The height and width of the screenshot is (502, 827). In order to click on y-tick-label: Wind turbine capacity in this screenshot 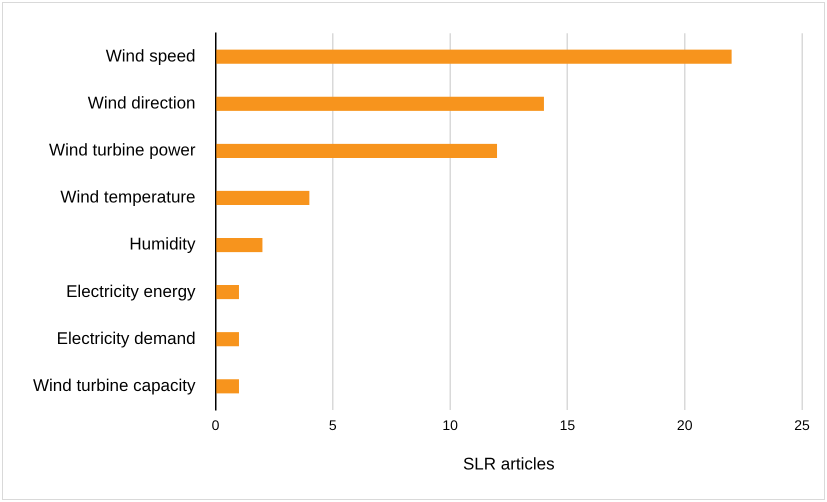, I will do `click(114, 385)`.